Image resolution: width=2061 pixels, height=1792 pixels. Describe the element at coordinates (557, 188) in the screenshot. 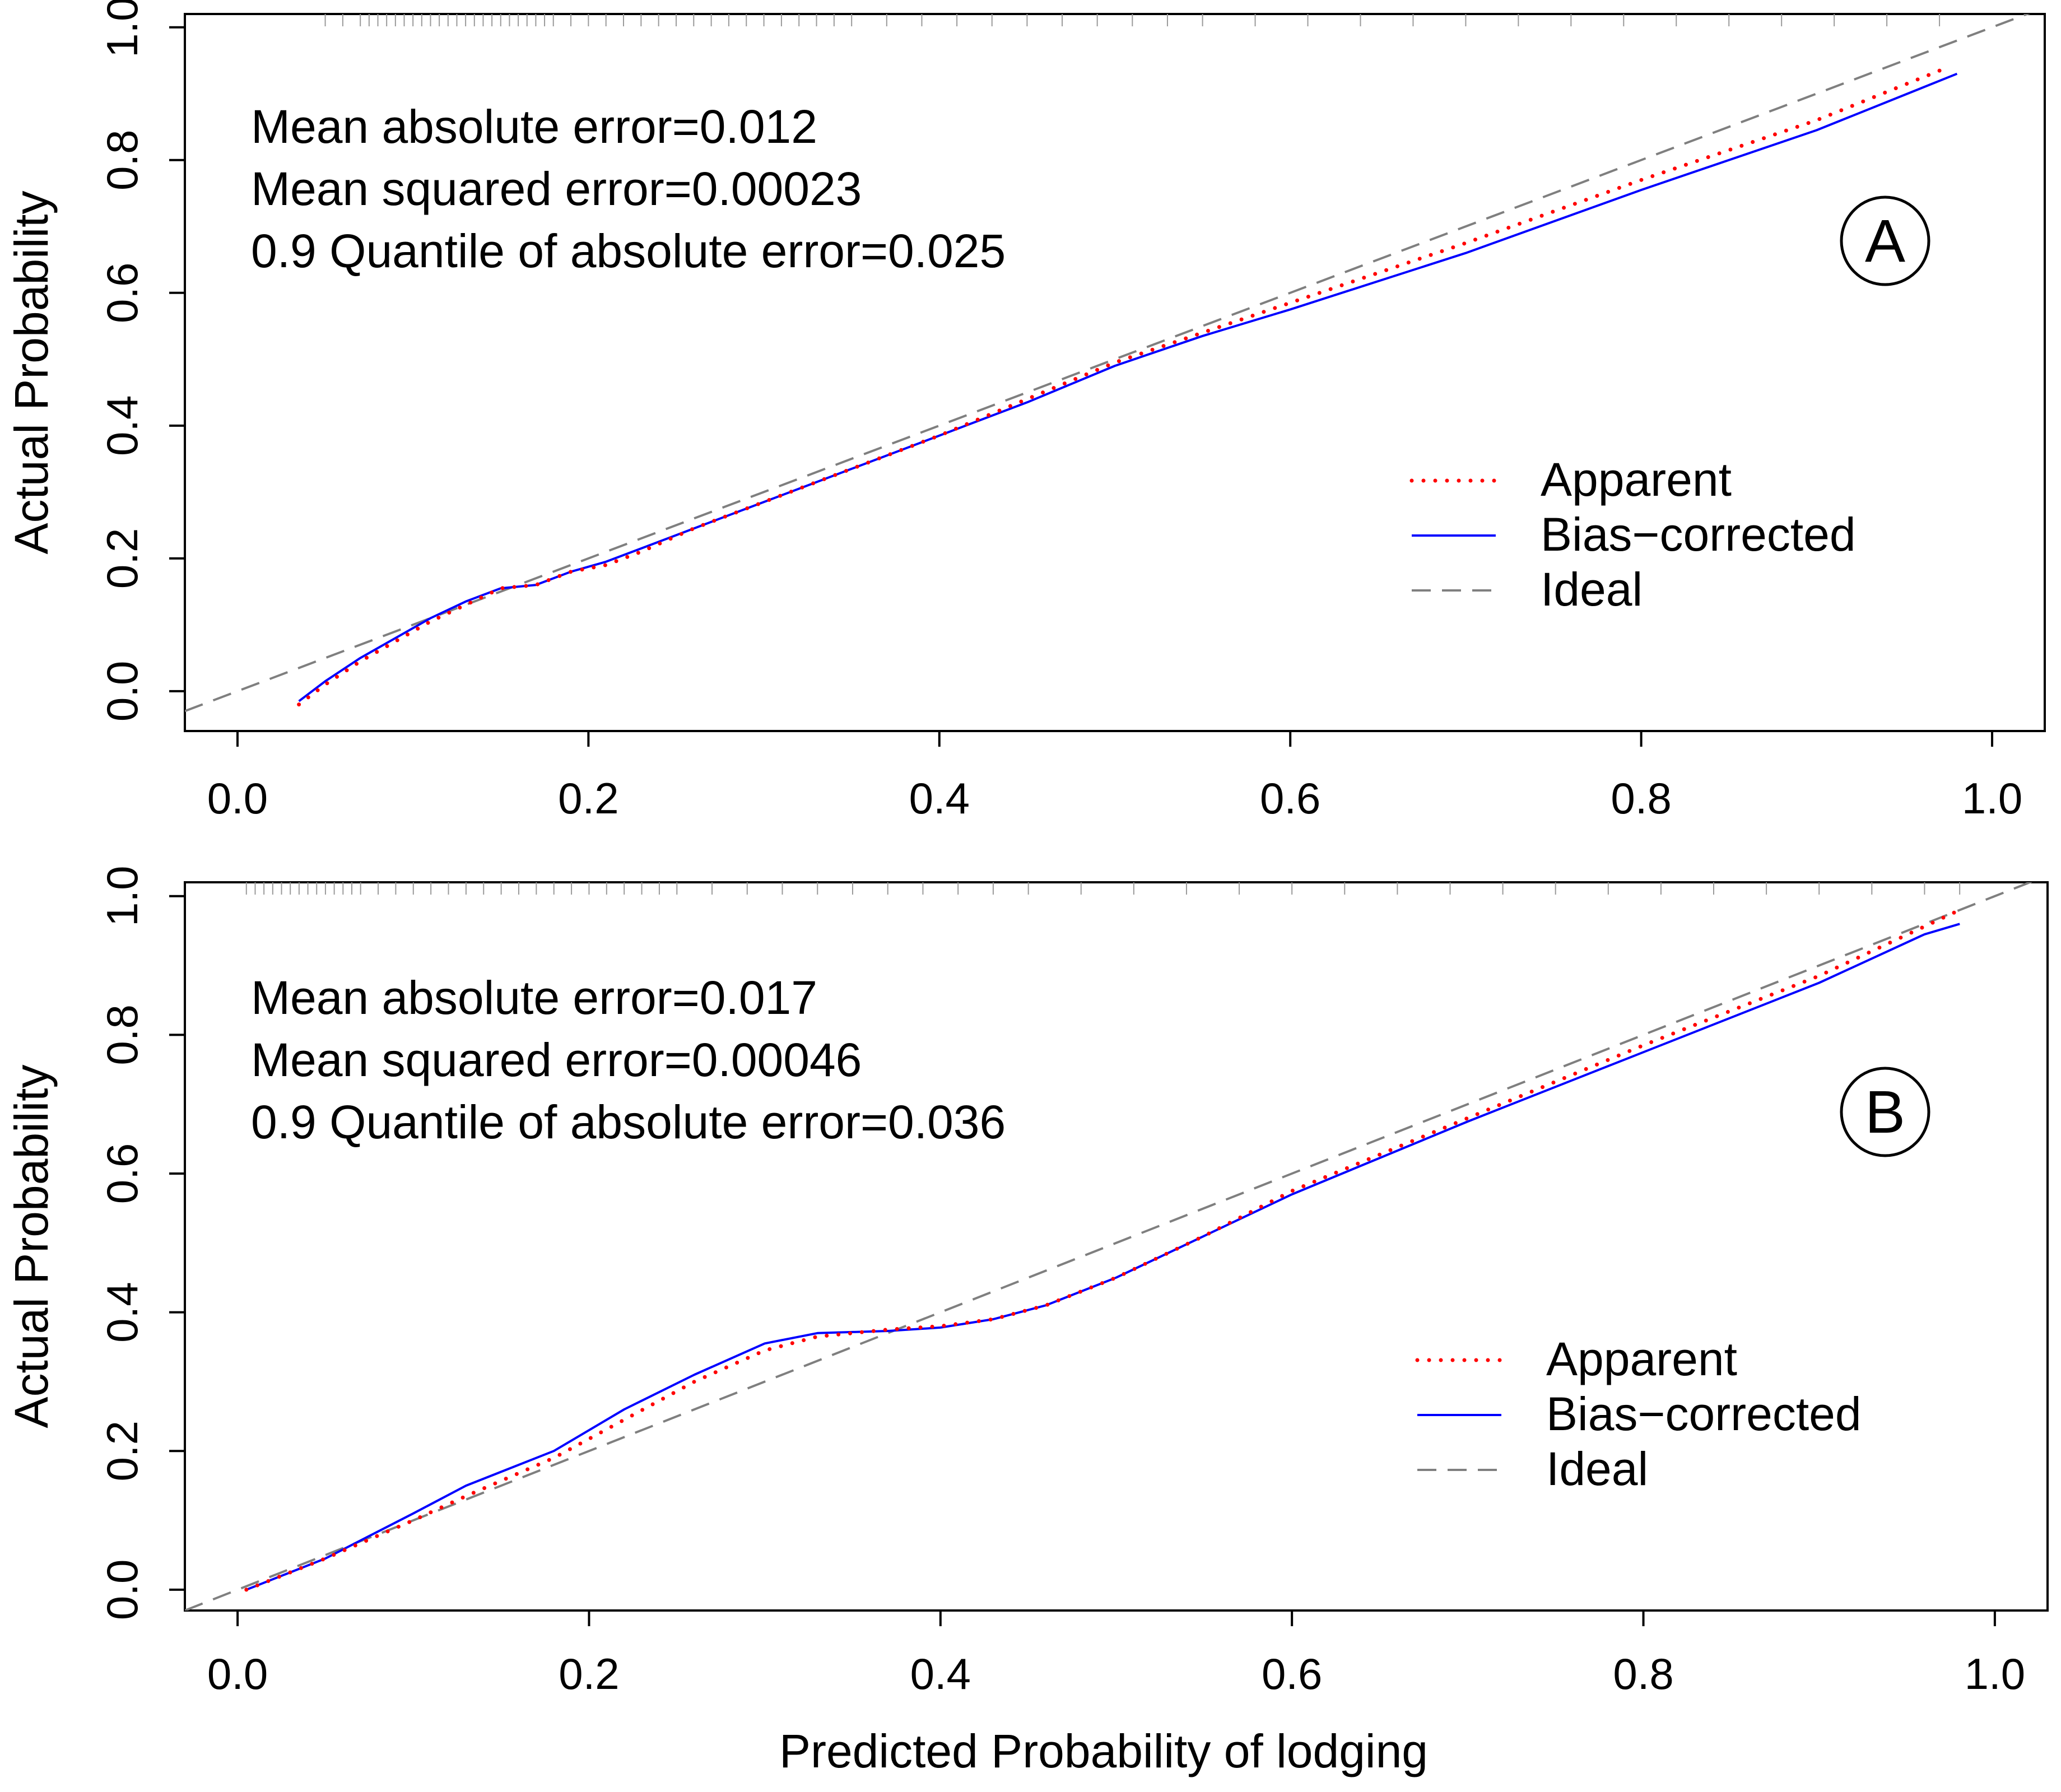

I see `error-statistic: Mean squared error=0.00023` at that location.